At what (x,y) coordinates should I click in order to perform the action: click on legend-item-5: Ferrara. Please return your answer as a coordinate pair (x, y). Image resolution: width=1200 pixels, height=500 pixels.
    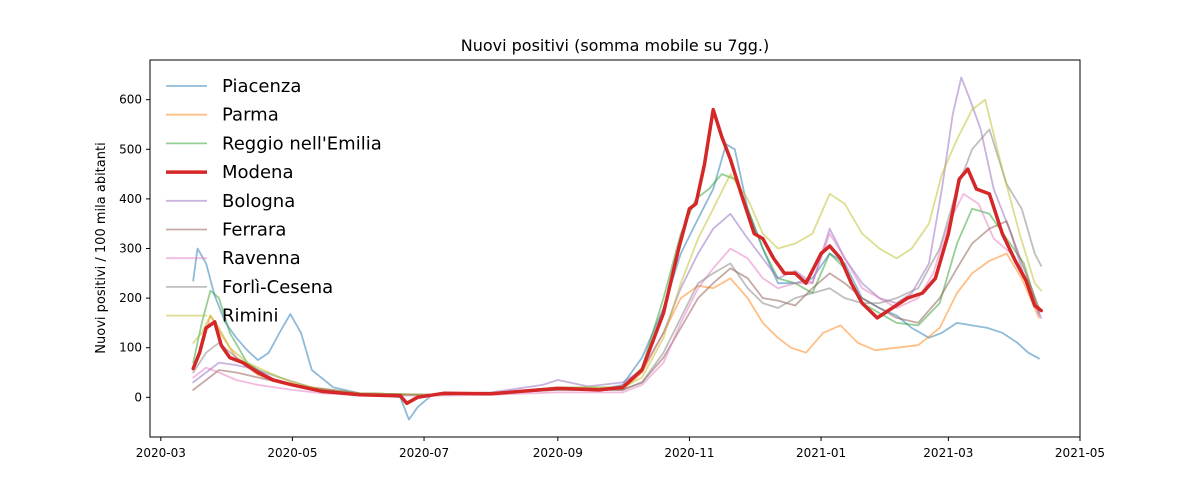
    Looking at the image, I should click on (226, 230).